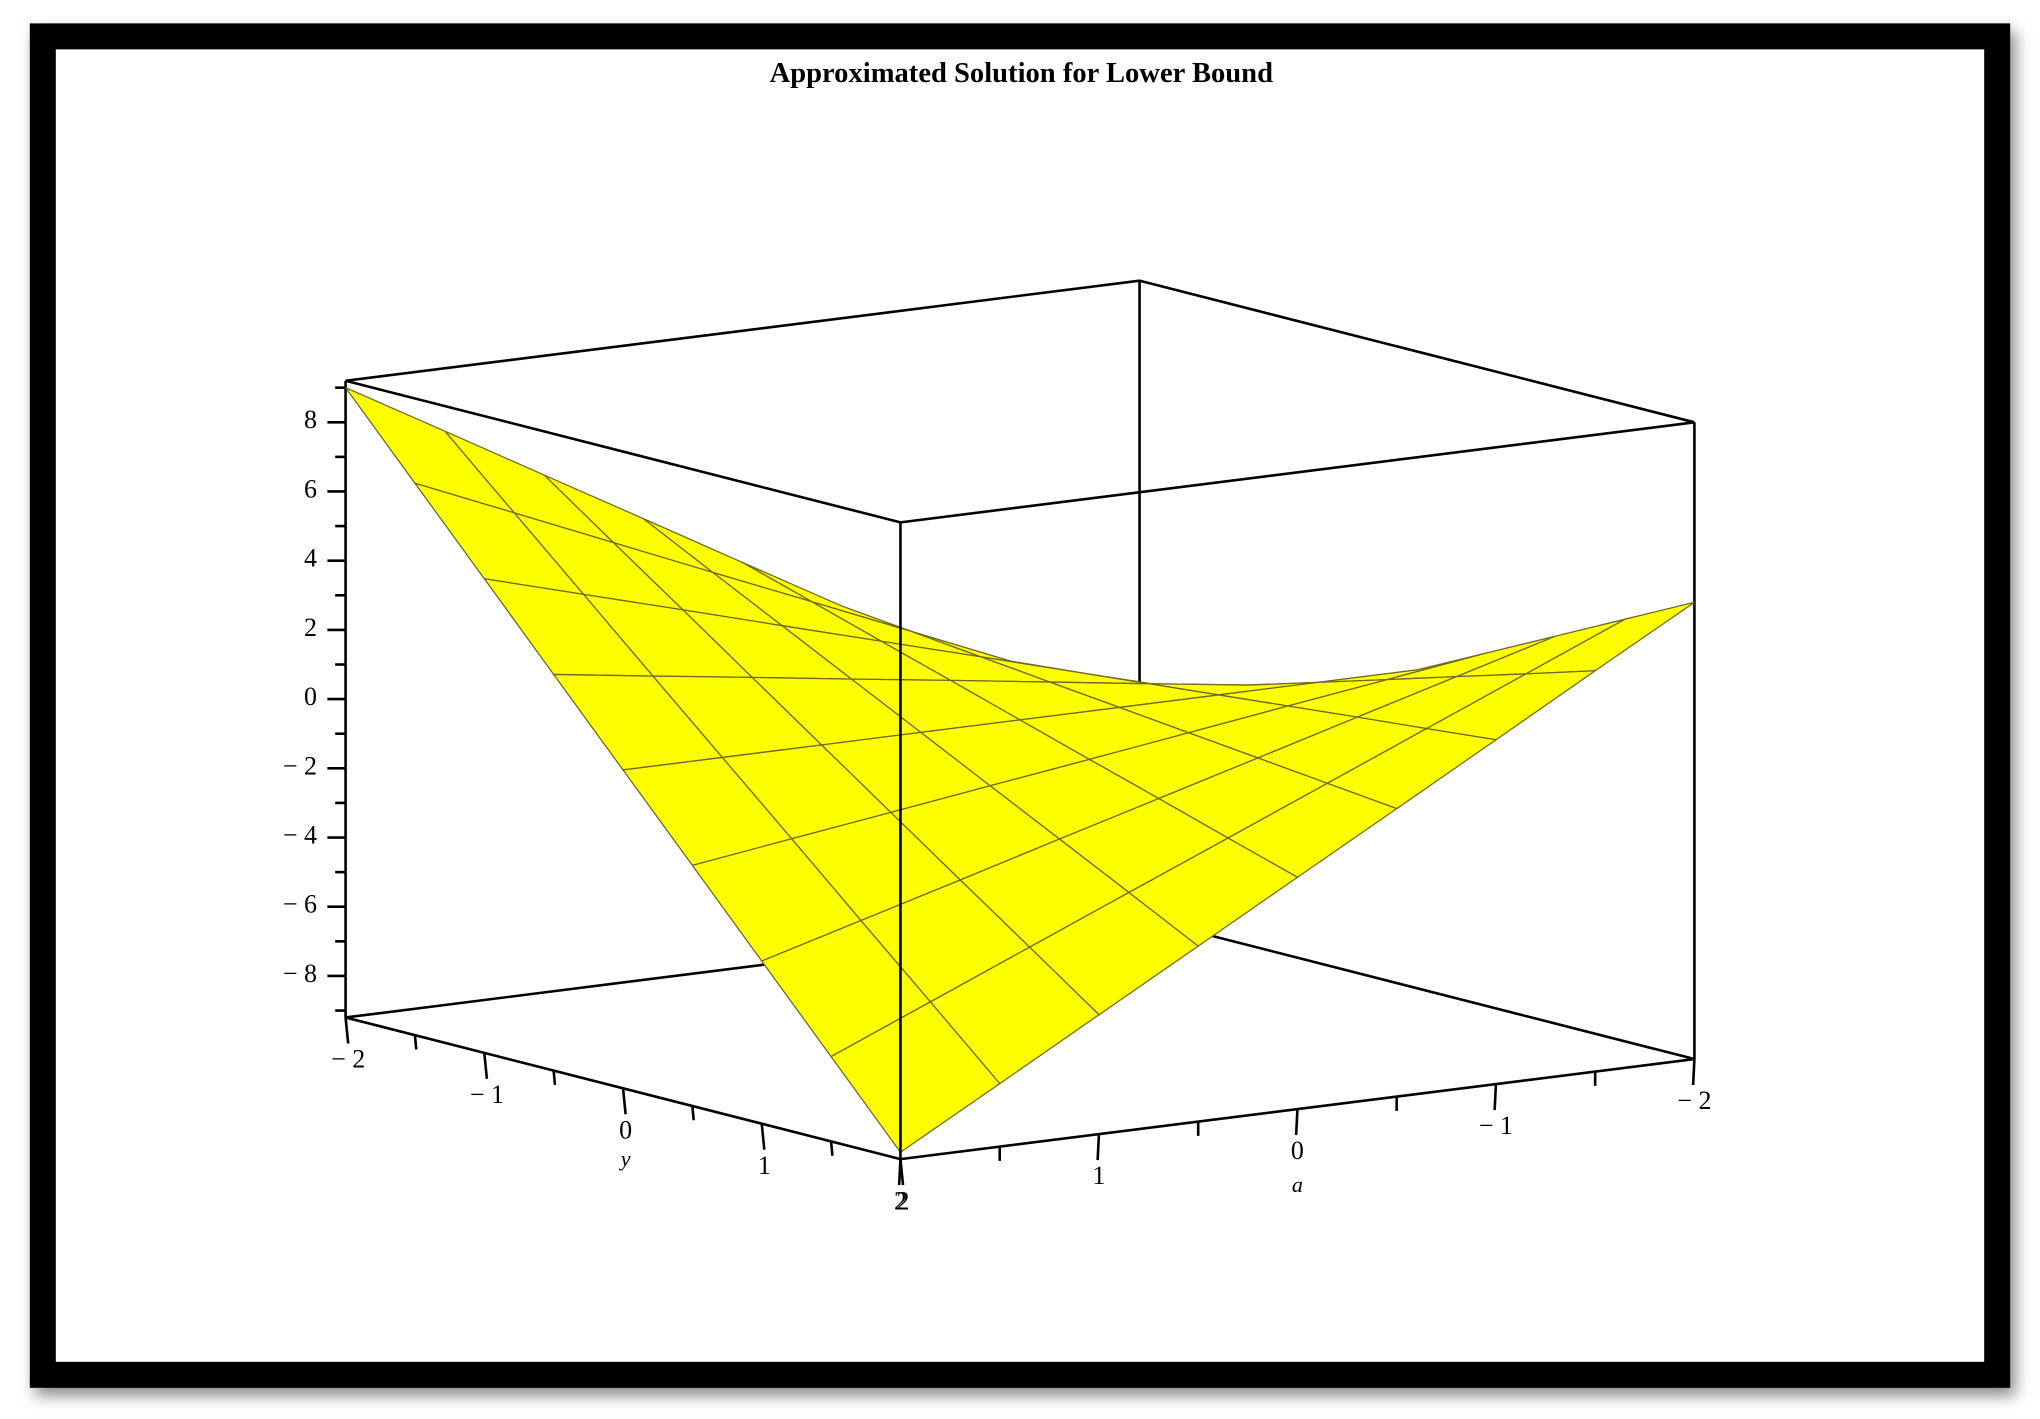 This screenshot has width=2040, height=1419. Describe the element at coordinates (310, 627) in the screenshot. I see `z-tick-label: 2` at that location.